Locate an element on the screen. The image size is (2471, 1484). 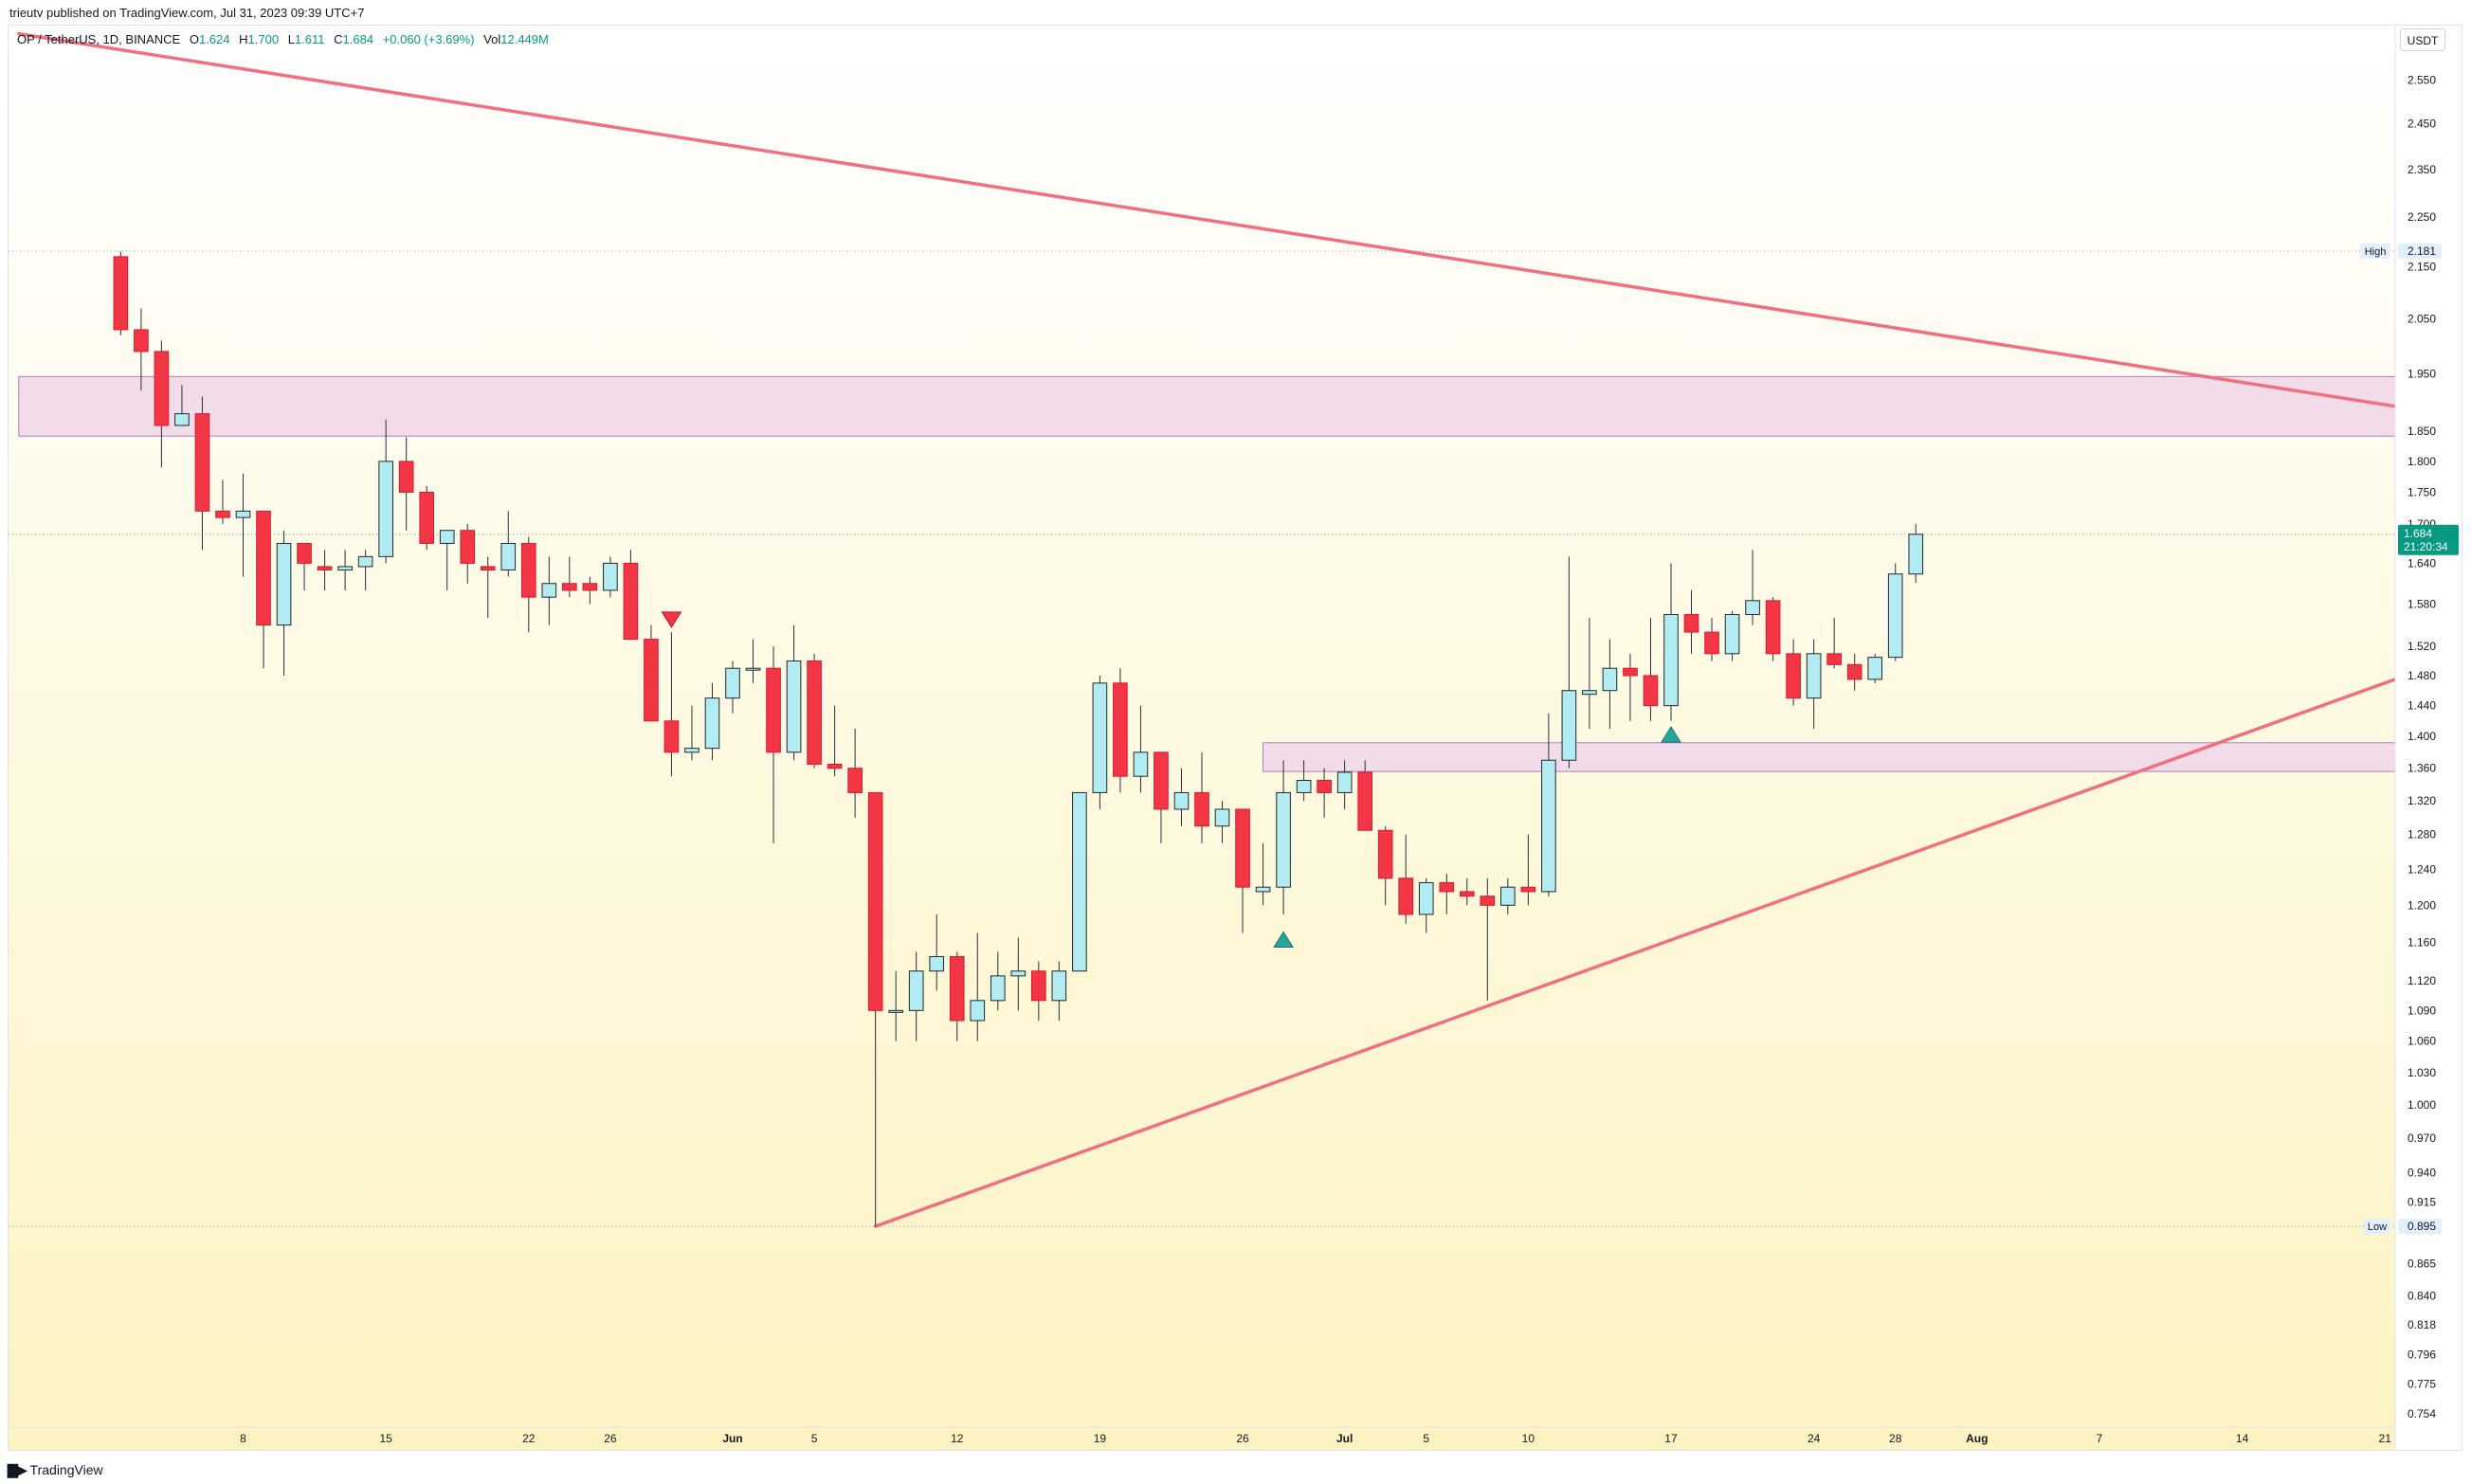
price-tick-label: 0.915 is located at coordinates (2421, 1202).